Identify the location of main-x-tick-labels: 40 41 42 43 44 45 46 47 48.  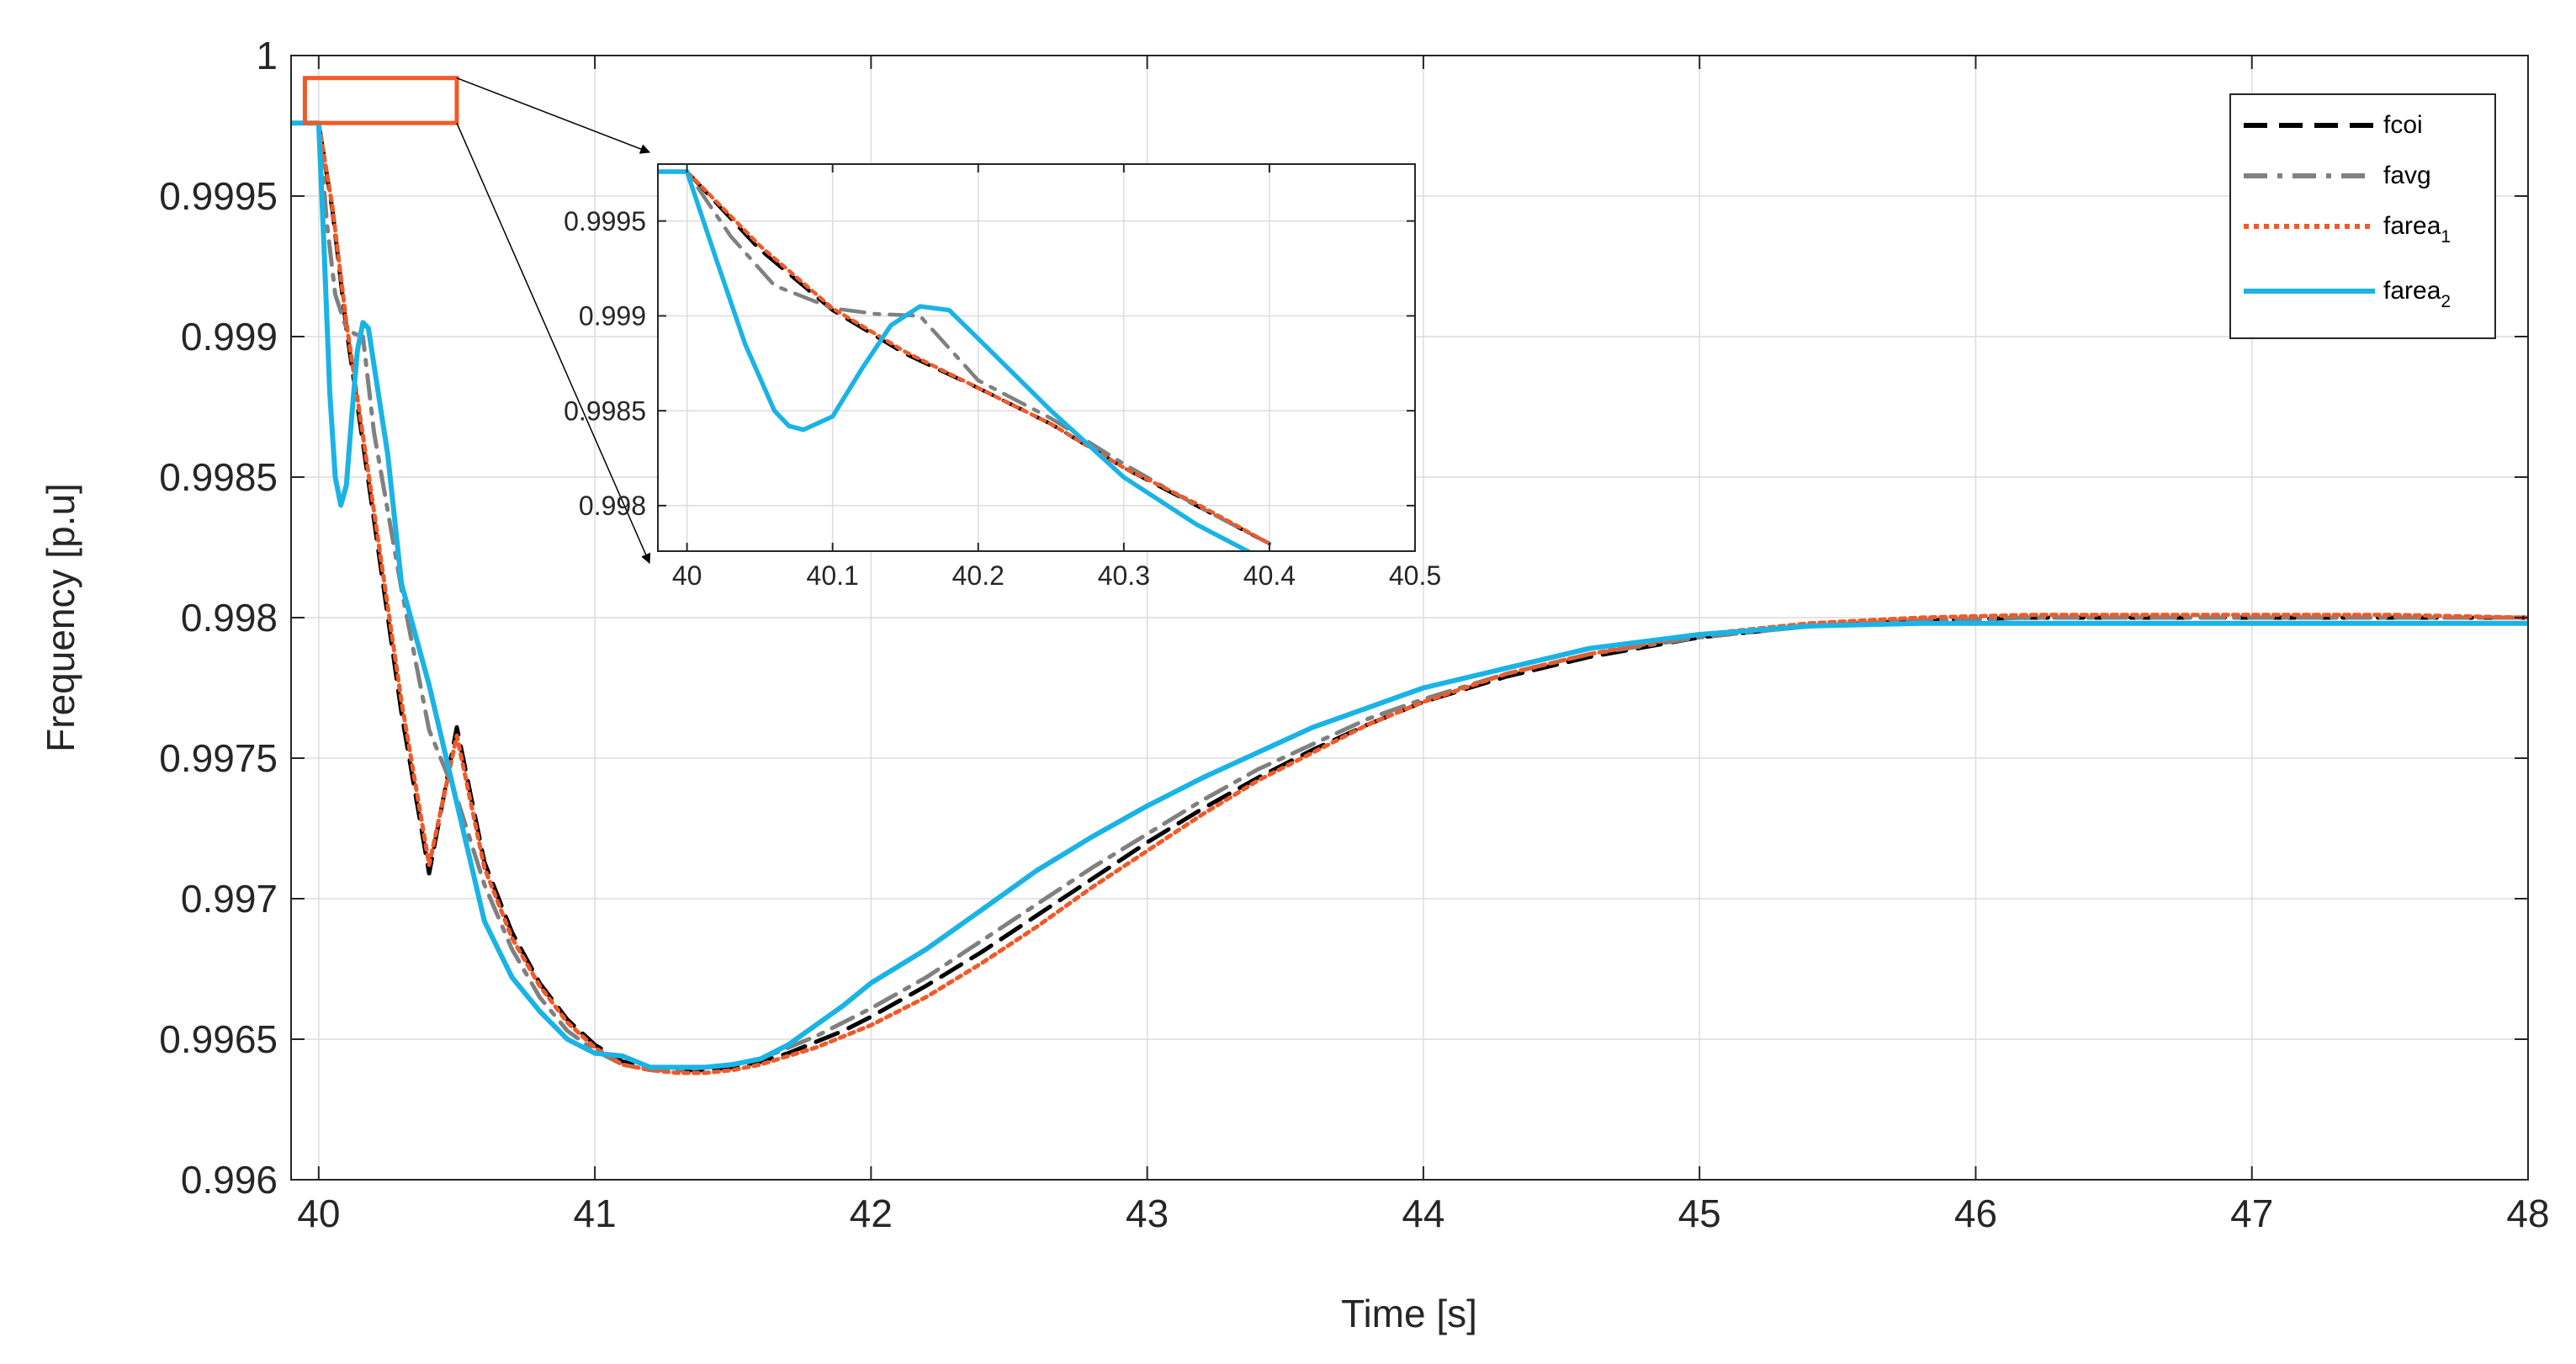
(1423, 1213).